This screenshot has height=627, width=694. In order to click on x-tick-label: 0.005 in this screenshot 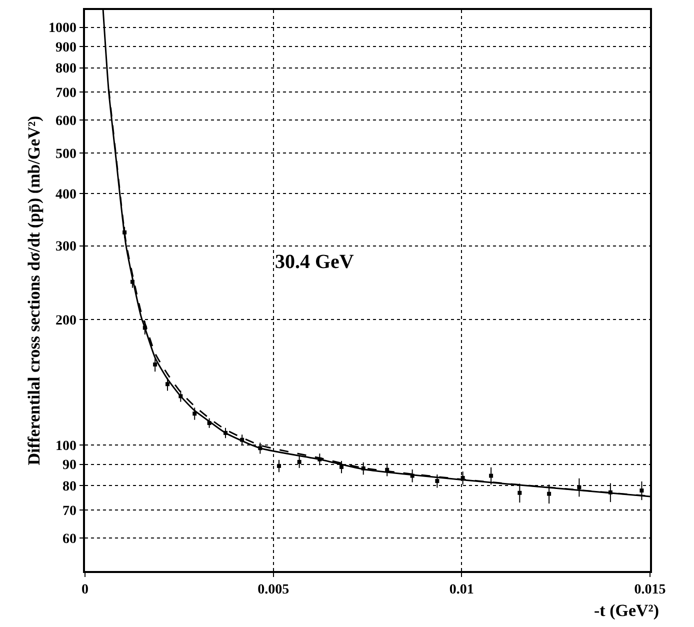, I will do `click(274, 590)`.